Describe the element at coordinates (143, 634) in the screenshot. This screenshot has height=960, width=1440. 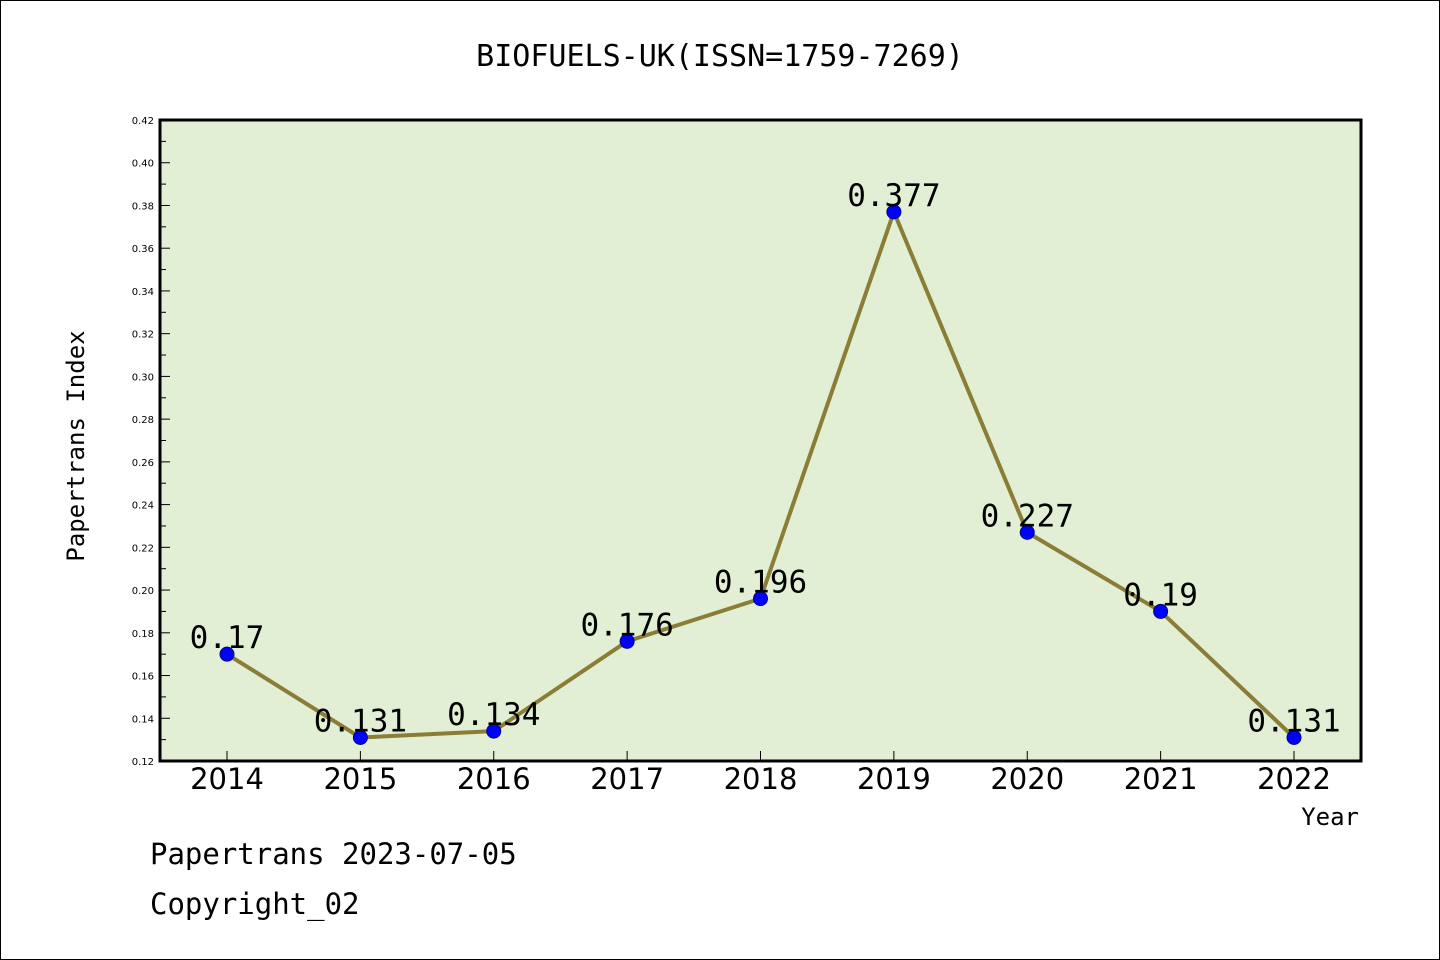
I see `y-tick-label: 0.18` at that location.